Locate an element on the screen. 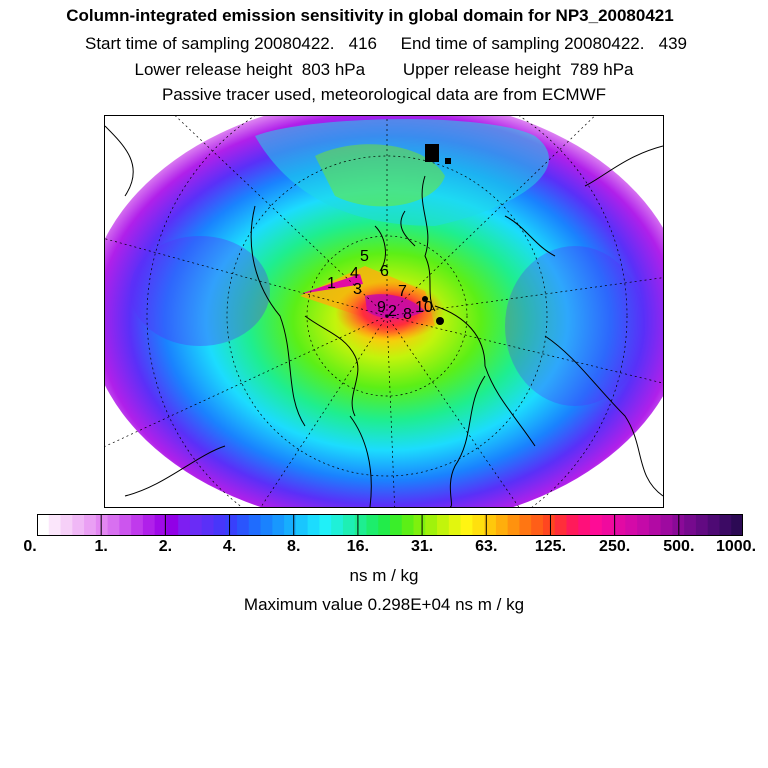  colorbar-tick-label: 31. is located at coordinates (422, 546).